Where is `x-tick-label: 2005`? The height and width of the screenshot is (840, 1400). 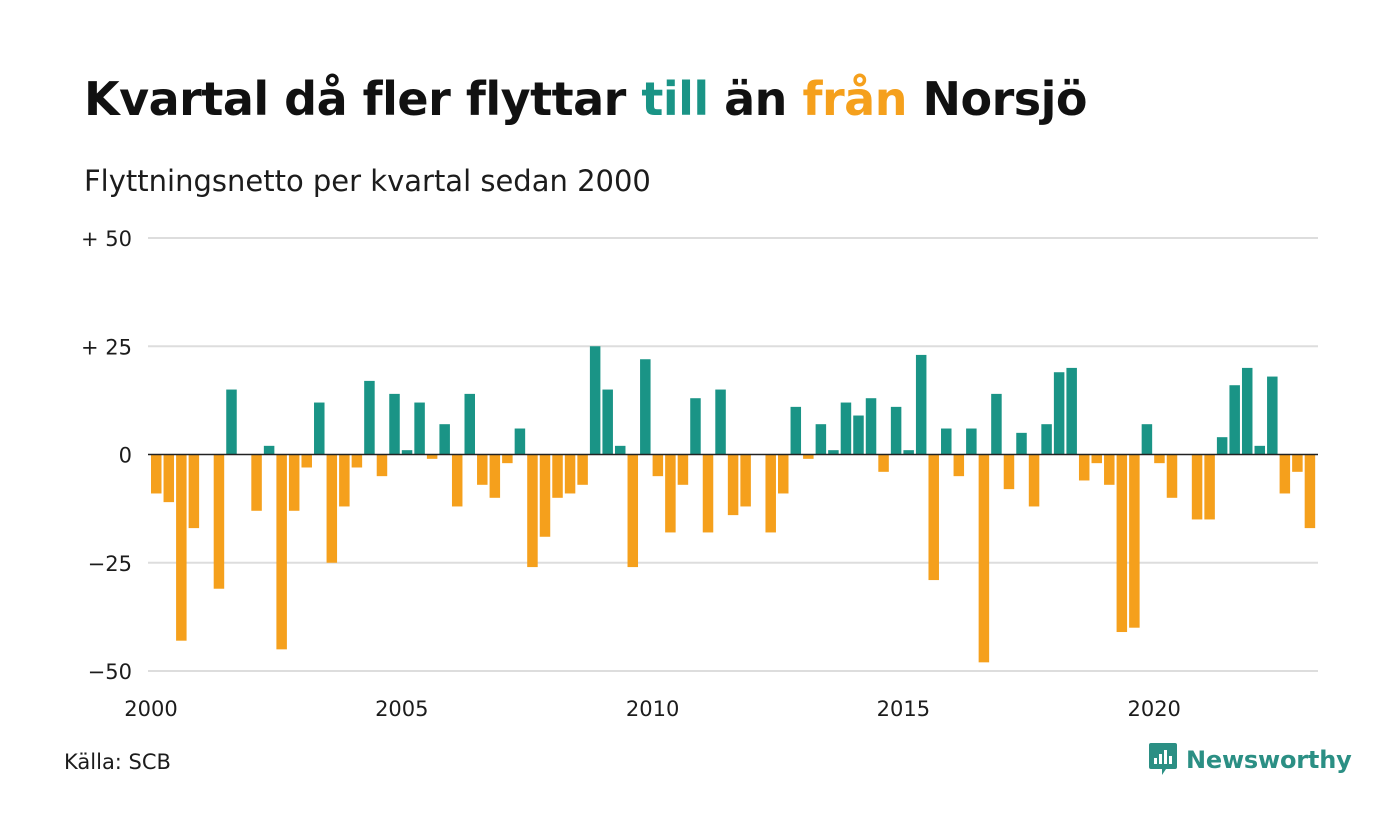 x-tick-label: 2005 is located at coordinates (401, 709).